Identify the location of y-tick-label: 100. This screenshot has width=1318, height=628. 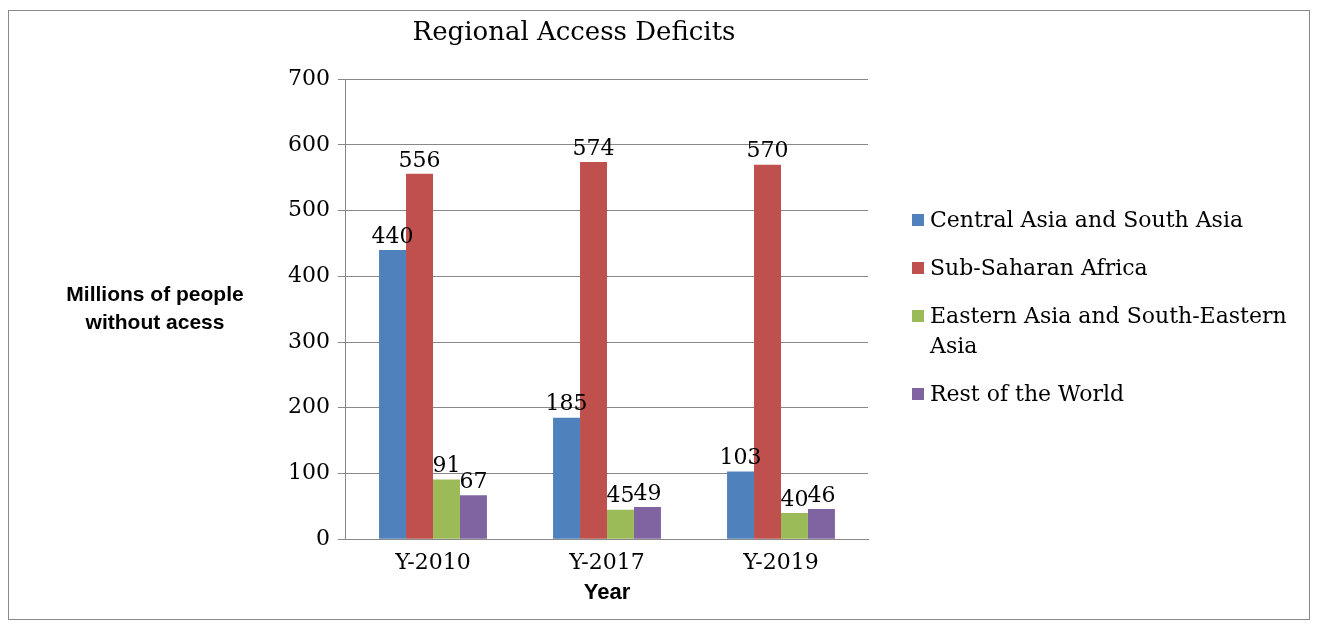
(308, 472).